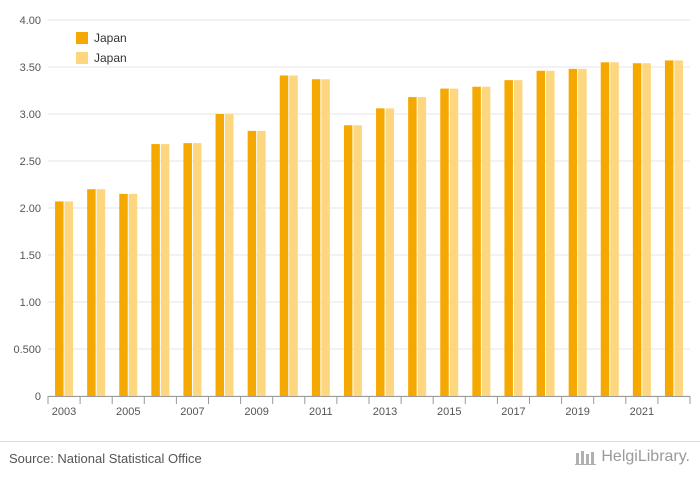  Describe the element at coordinates (321, 412) in the screenshot. I see `x-tick-label: 2011` at that location.